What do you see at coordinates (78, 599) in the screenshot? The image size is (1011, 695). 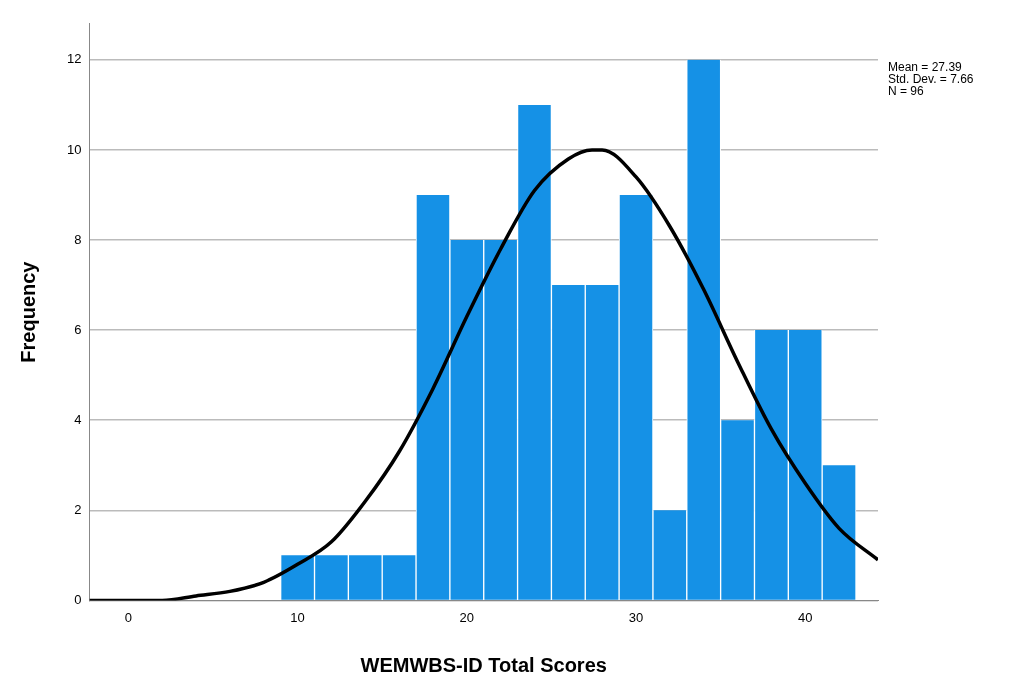 I see `y-tick-label: 0` at bounding box center [78, 599].